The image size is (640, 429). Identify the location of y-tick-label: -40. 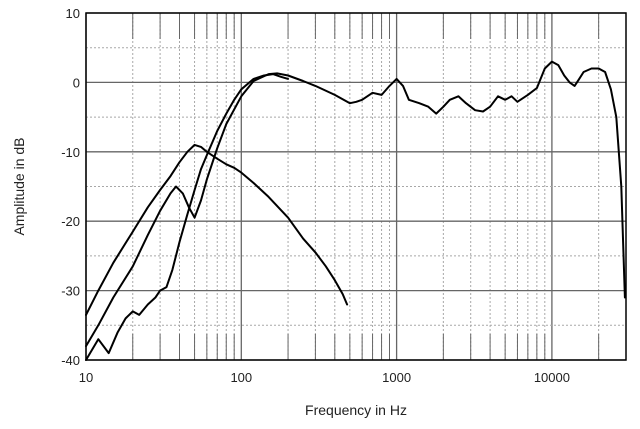
(70, 360).